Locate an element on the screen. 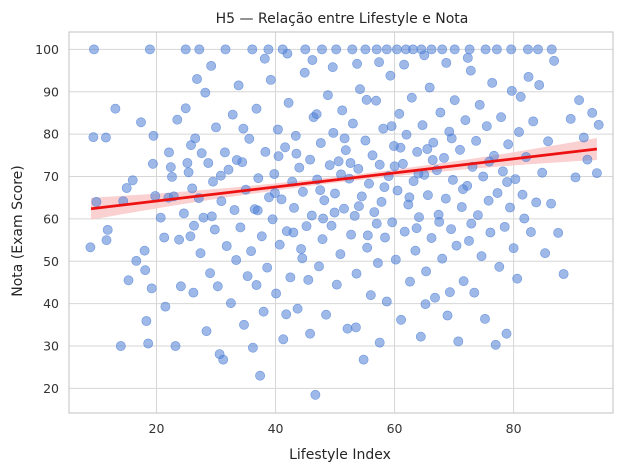 This screenshot has height=473, width=621. y-tick-label: 80 is located at coordinates (51, 134).